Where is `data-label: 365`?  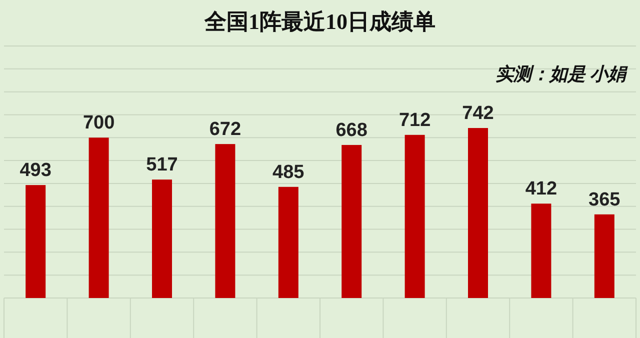
data-label: 365 is located at coordinates (604, 199).